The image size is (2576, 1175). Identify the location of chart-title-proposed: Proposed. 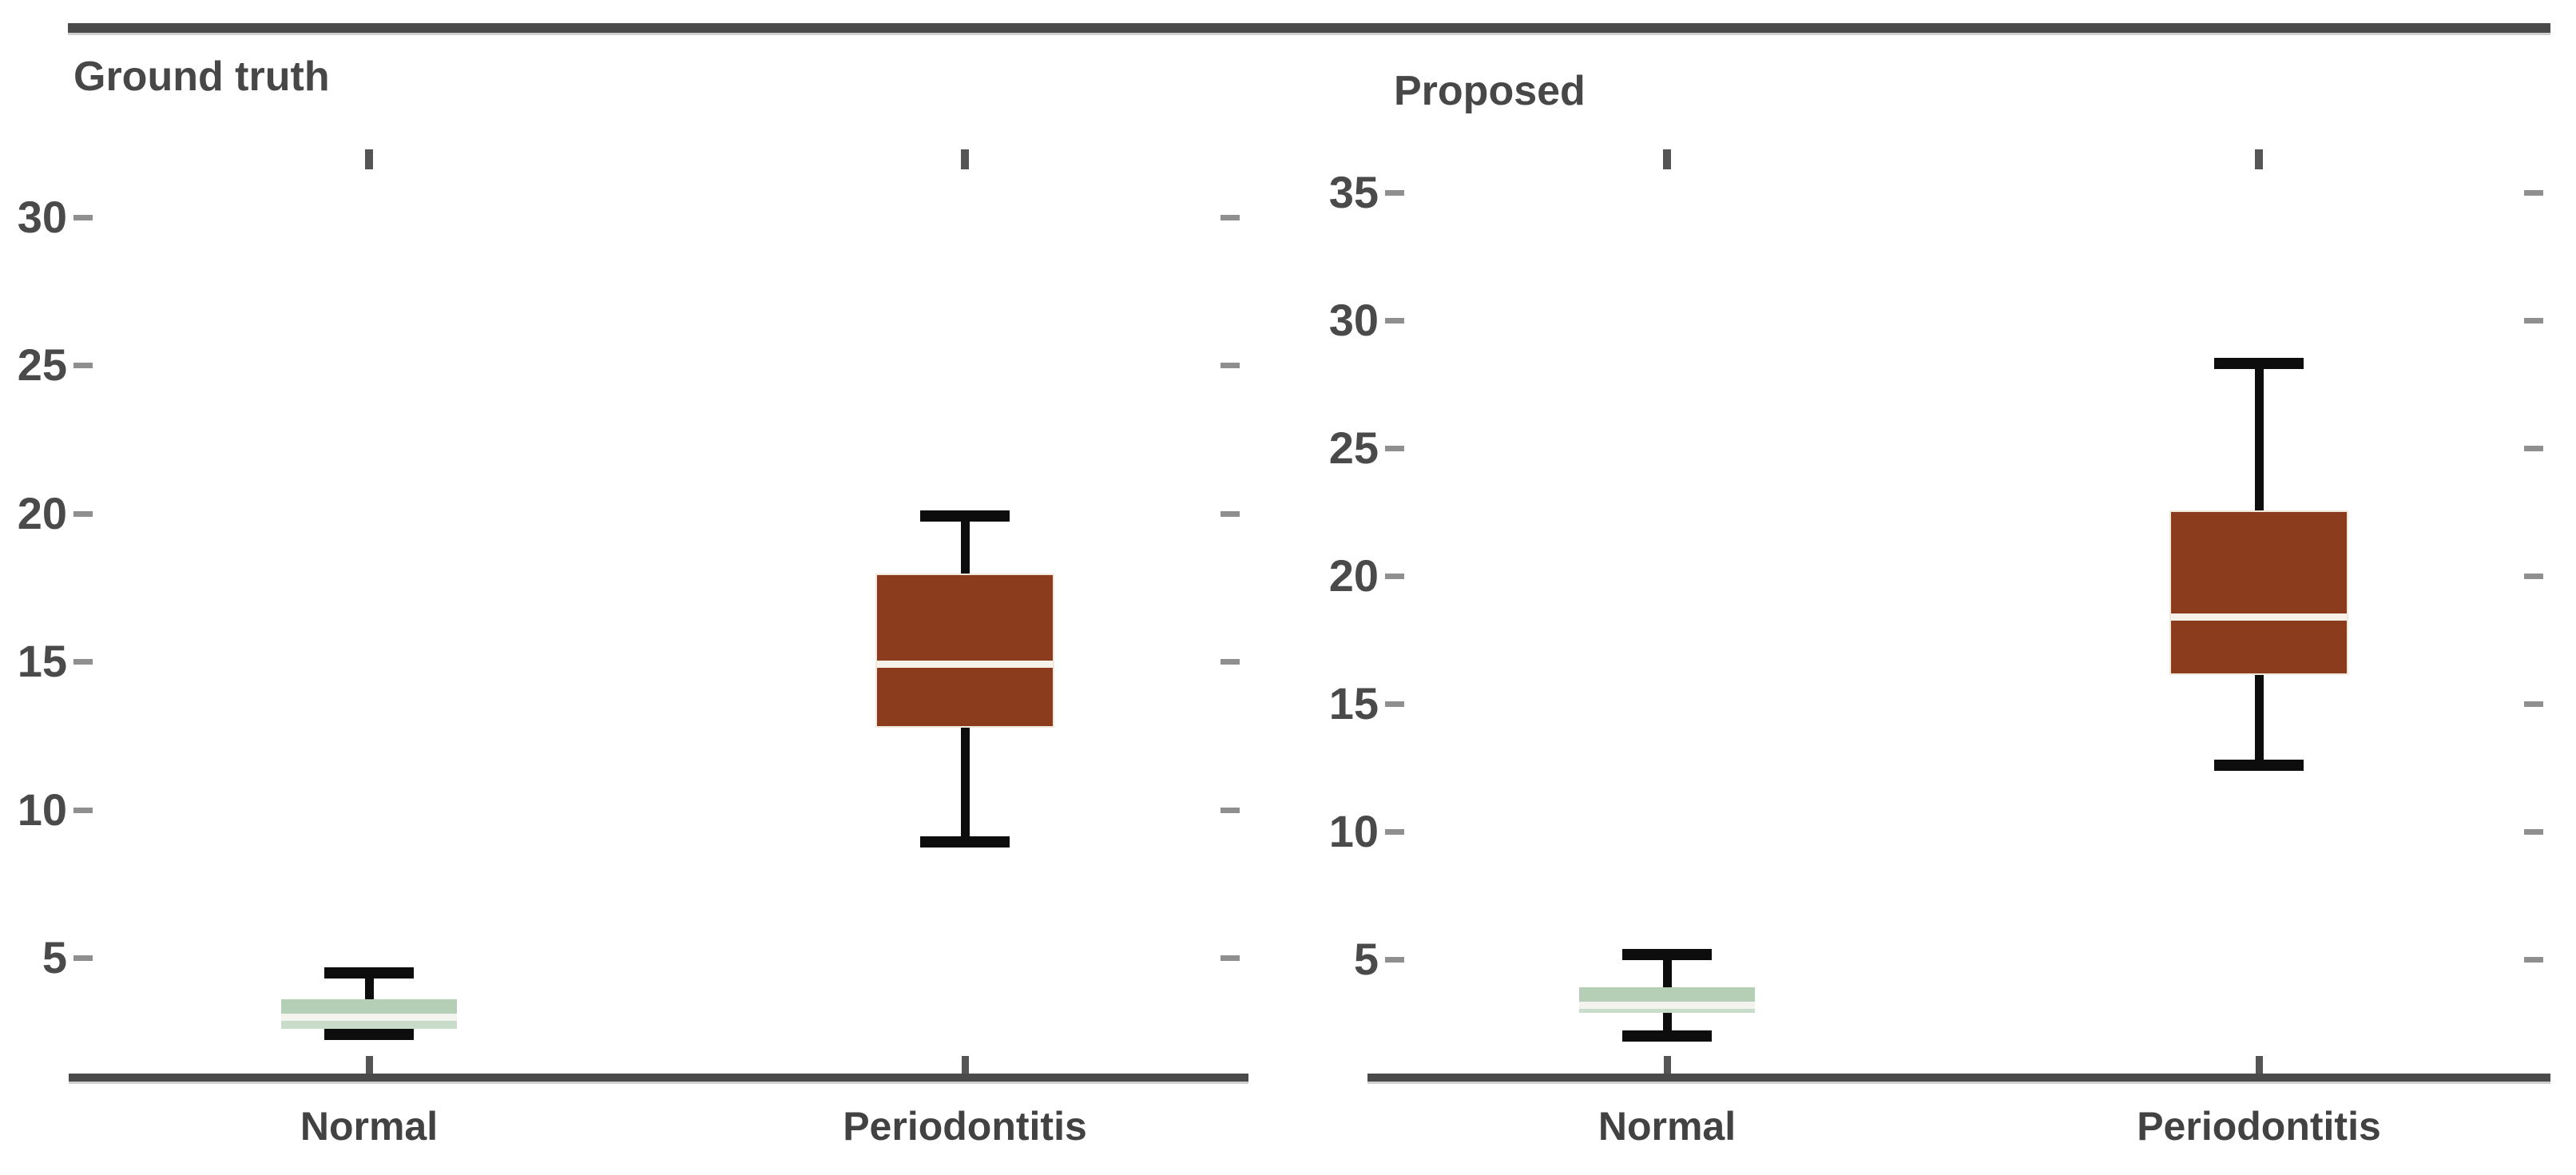
(1490, 91).